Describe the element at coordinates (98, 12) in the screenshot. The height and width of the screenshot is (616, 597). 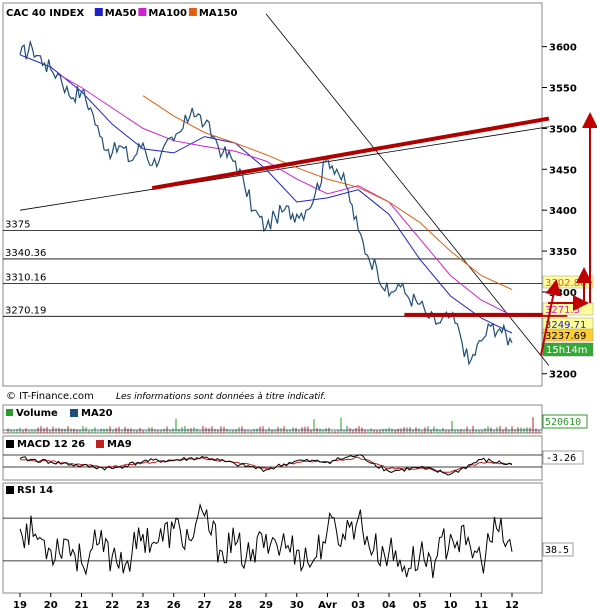
I see `legend-swatch-ma50` at that location.